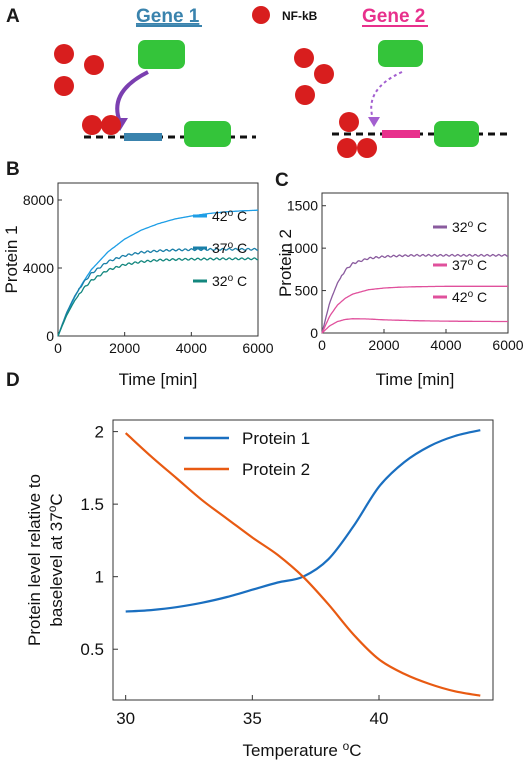 Image resolution: width=526 pixels, height=765 pixels. I want to click on y-tick-label: 8000, so click(38, 200).